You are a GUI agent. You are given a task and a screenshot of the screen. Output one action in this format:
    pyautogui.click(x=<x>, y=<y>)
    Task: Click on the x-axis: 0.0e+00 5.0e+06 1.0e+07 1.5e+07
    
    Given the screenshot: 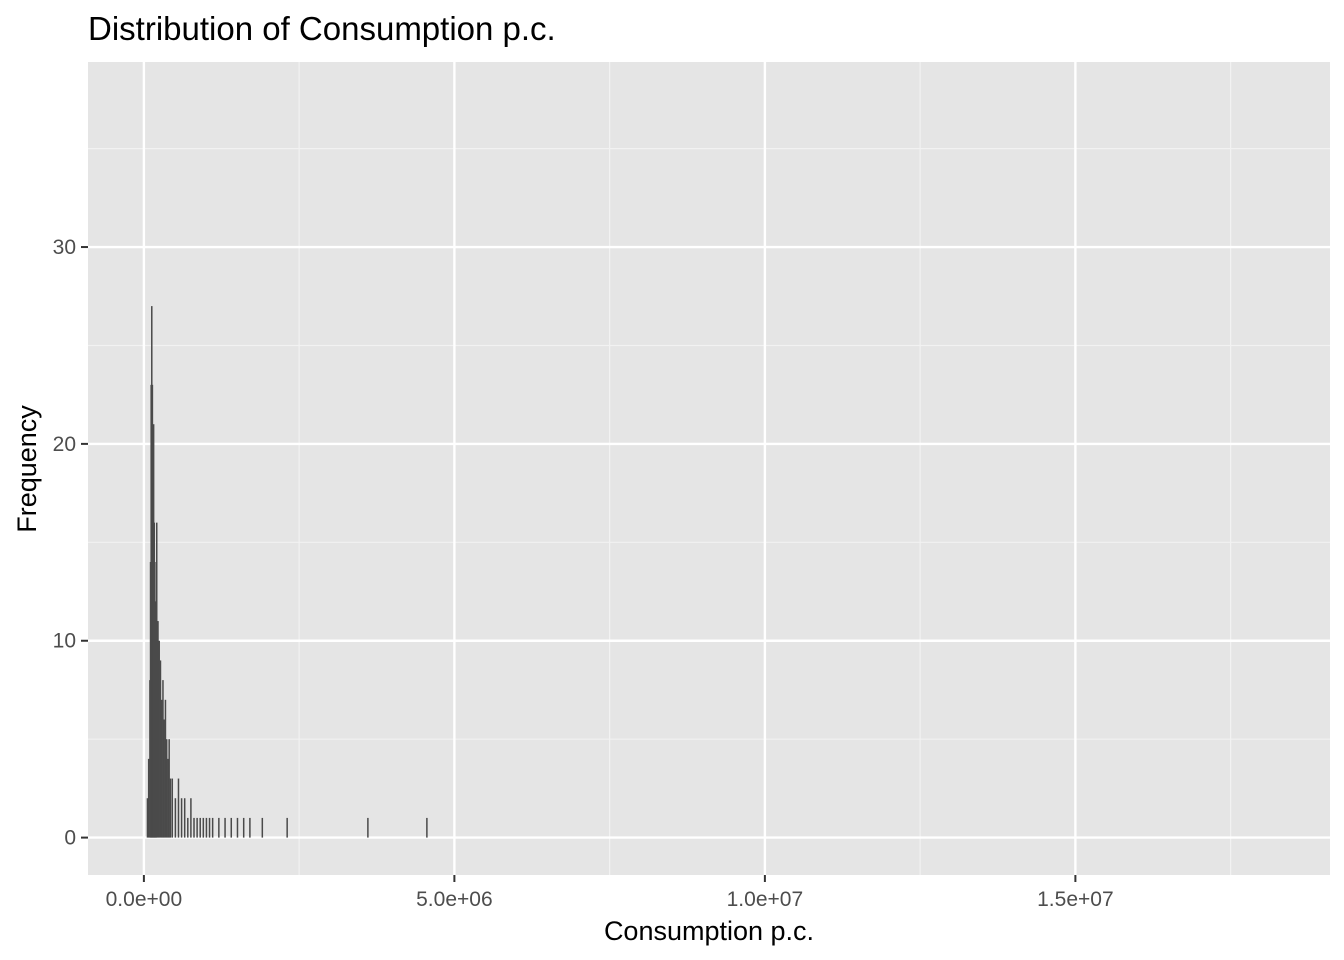 What is the action you would take?
    pyautogui.click(x=610, y=893)
    